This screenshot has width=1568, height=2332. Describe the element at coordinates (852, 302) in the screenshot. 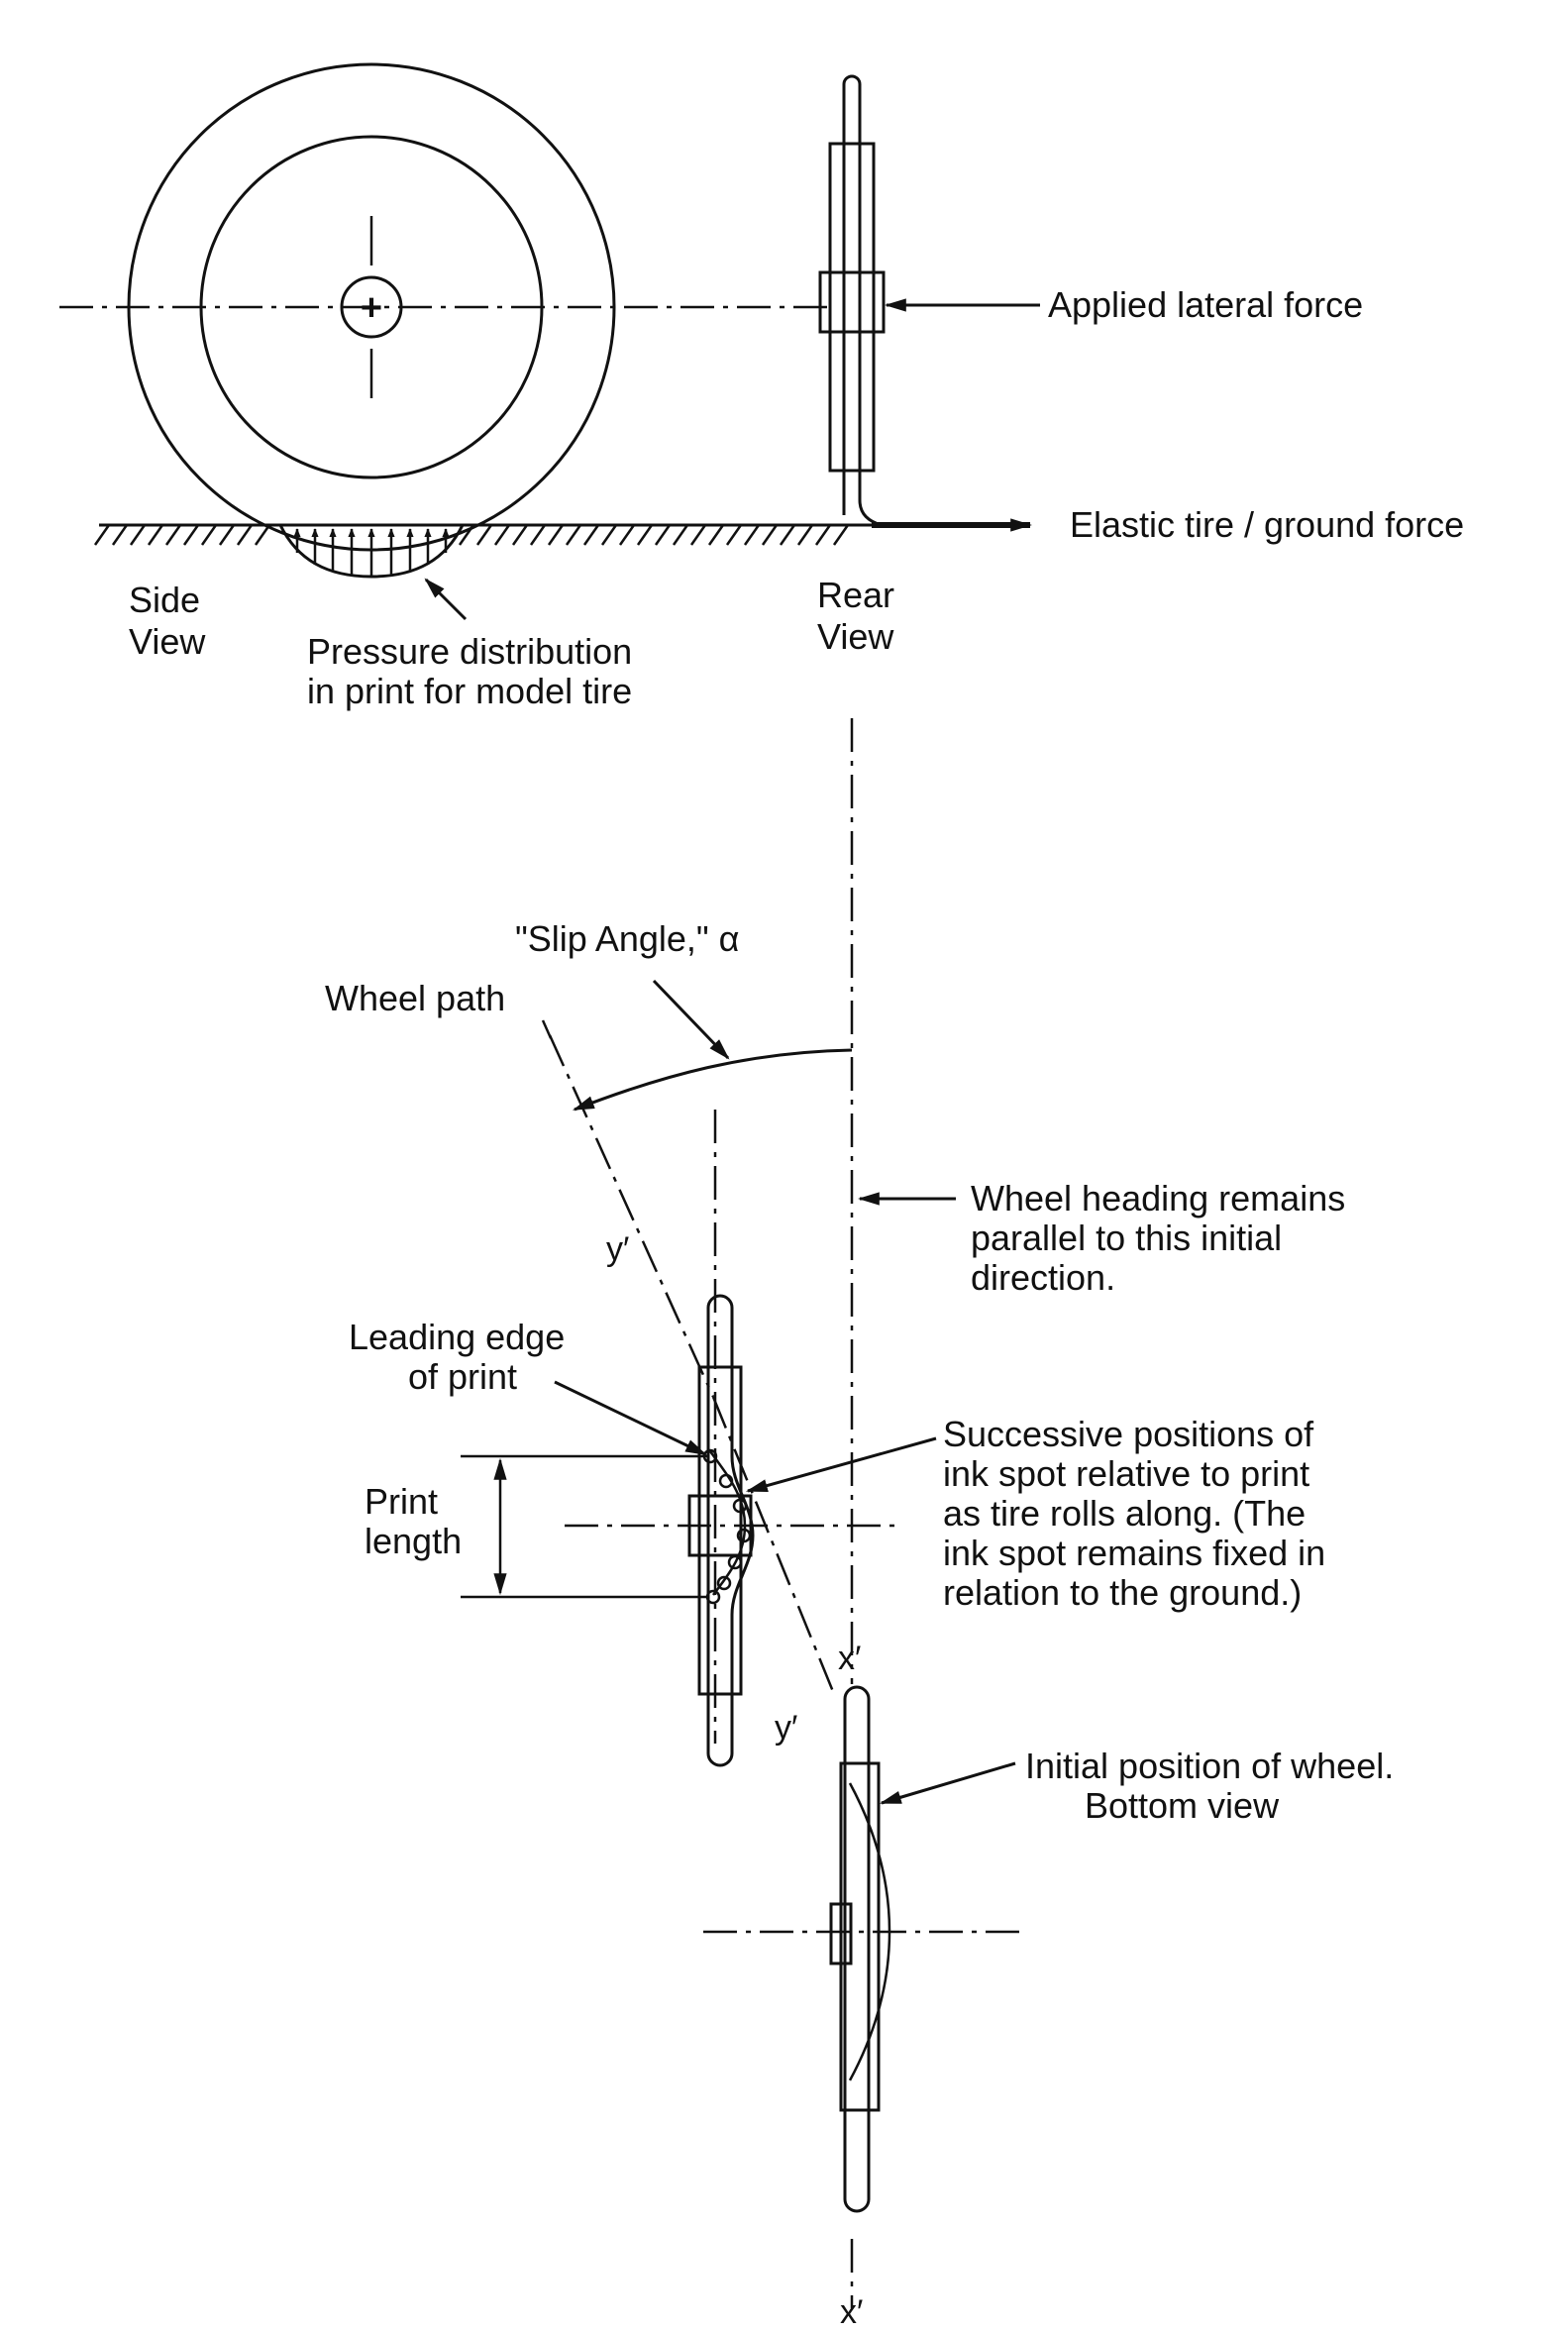

I see `rear-hub` at that location.